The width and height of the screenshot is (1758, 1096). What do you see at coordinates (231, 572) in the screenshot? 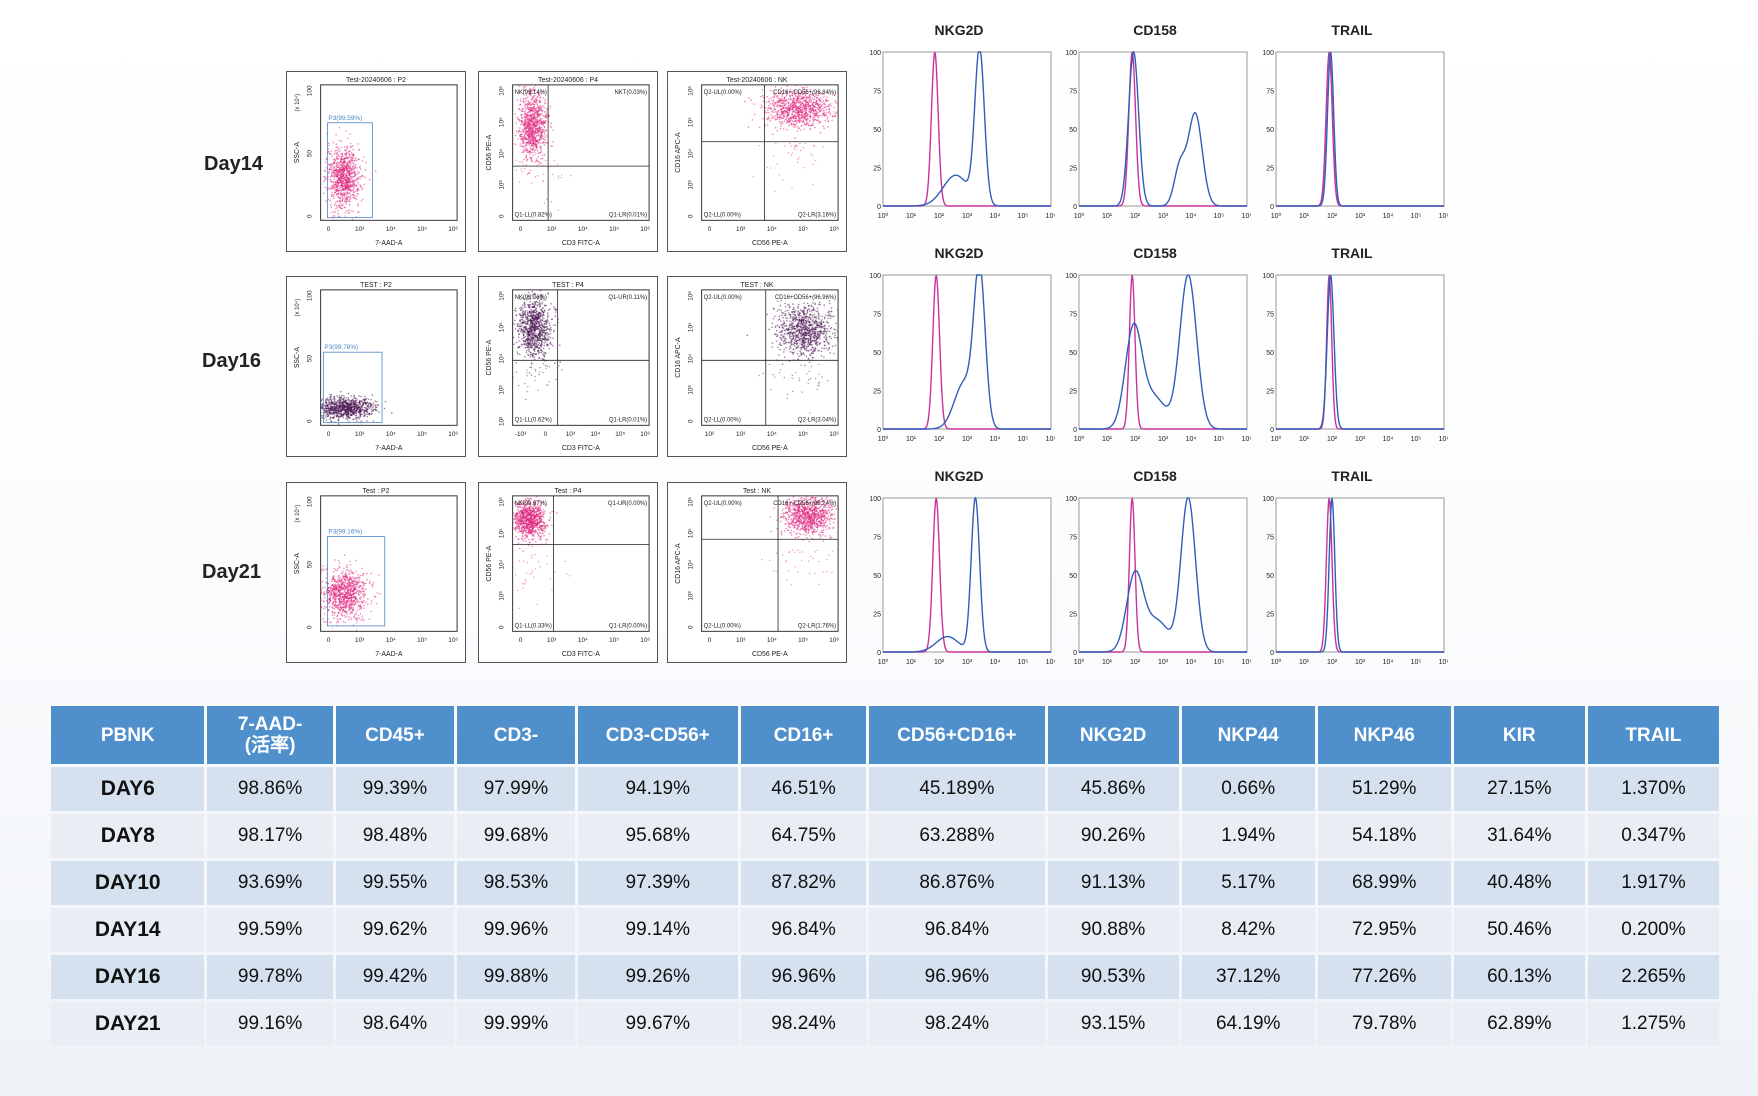
I see `day-label: Day21` at bounding box center [231, 572].